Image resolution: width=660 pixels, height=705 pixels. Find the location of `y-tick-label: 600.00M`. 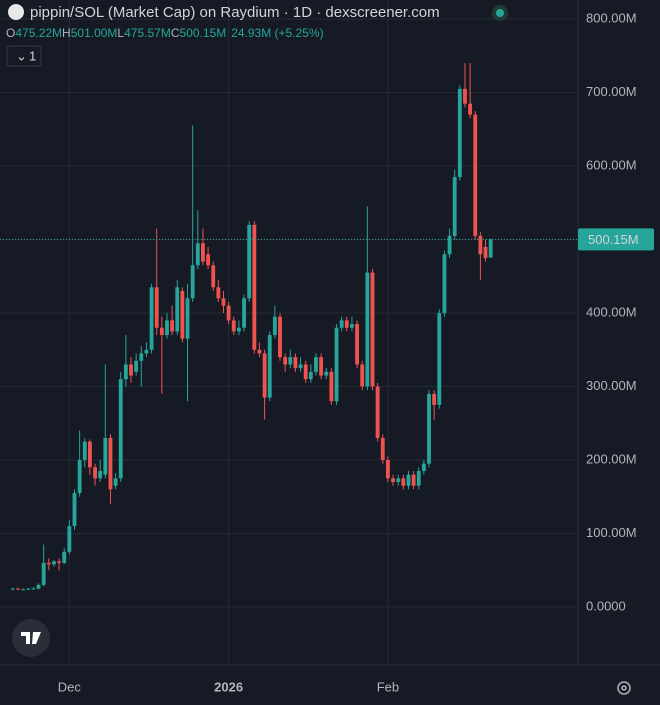

y-tick-label: 600.00M is located at coordinates (611, 165).